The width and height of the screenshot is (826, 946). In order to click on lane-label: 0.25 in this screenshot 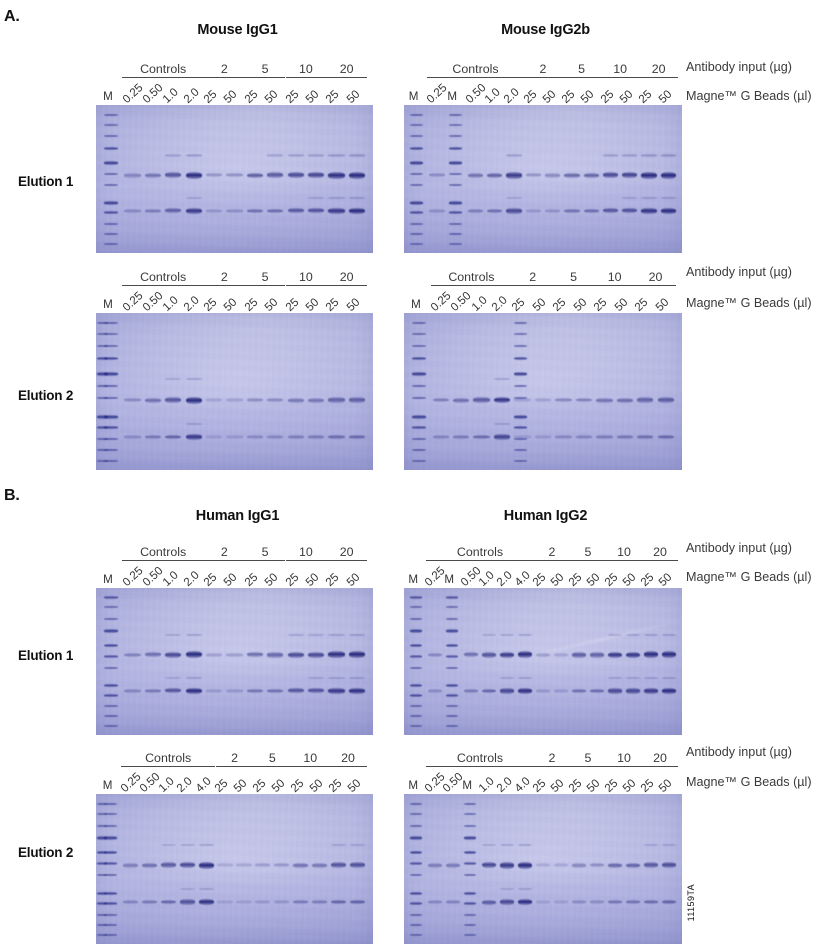, I will do `click(437, 93)`.